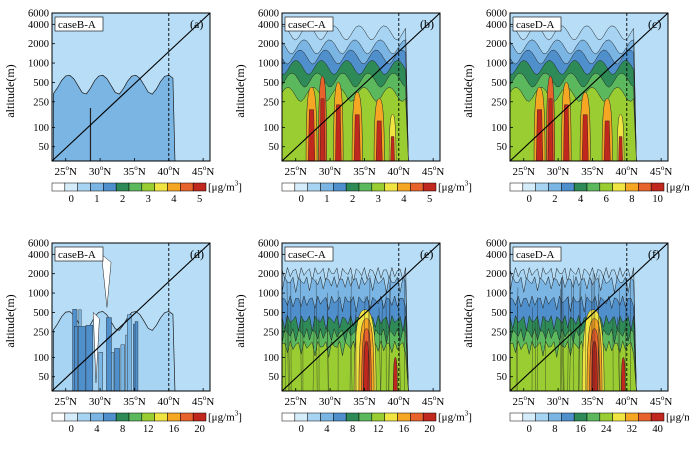  I want to click on panel-label: (d), so click(197, 254).